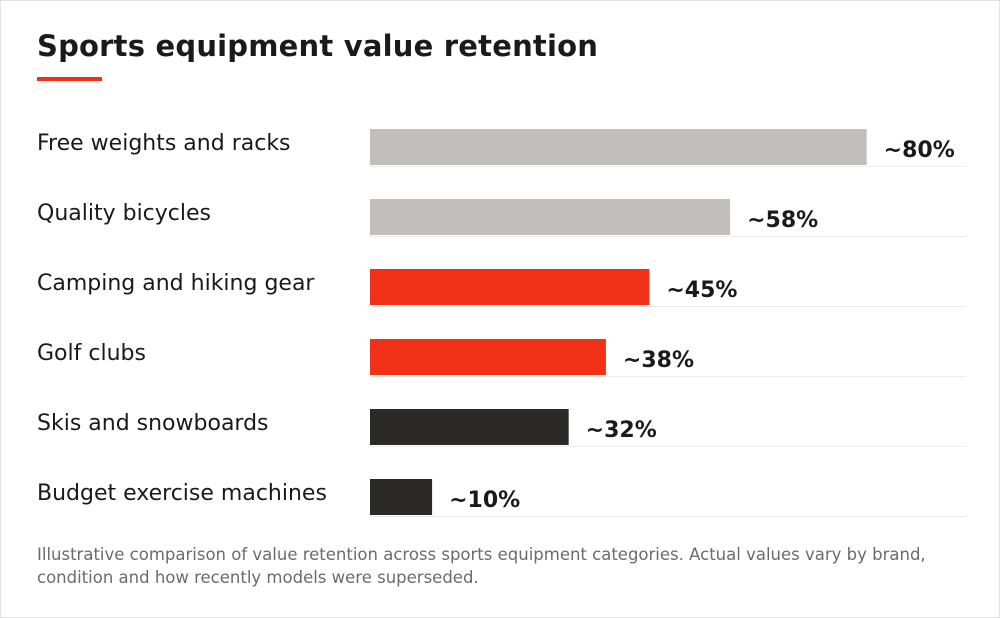  I want to click on category-label: Golf clubs, so click(91, 353).